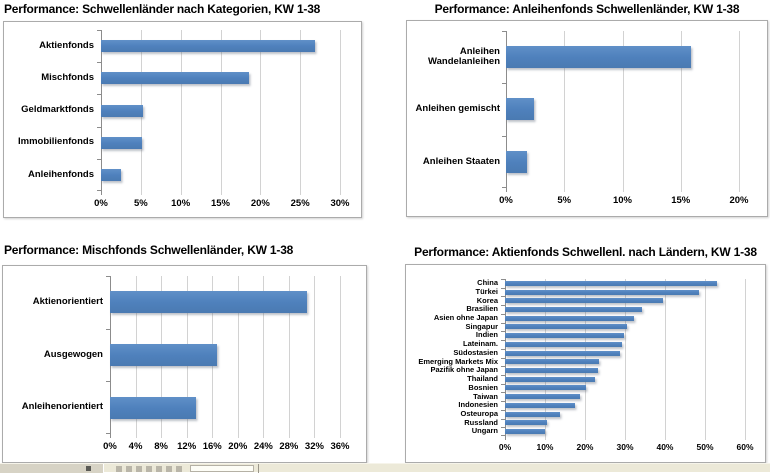  Describe the element at coordinates (300, 203) in the screenshot. I see `value-axis-tick-label: 25%` at that location.